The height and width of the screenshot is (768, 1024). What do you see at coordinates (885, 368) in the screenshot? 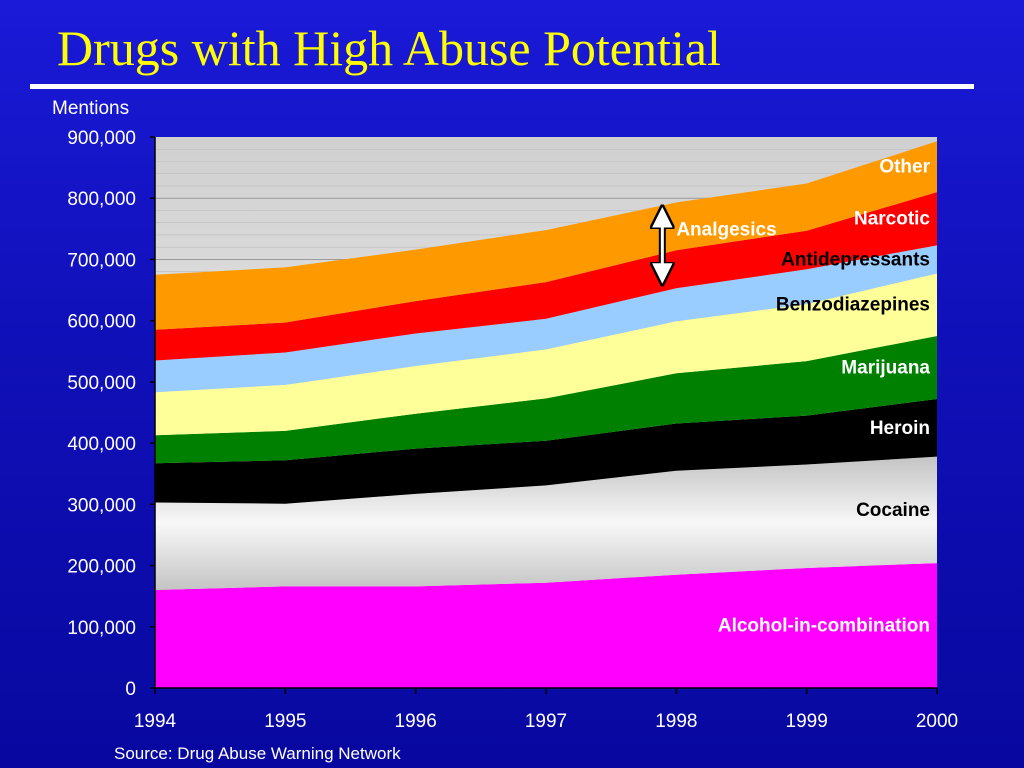
I see `series-label-marijuana: Marijuana` at bounding box center [885, 368].